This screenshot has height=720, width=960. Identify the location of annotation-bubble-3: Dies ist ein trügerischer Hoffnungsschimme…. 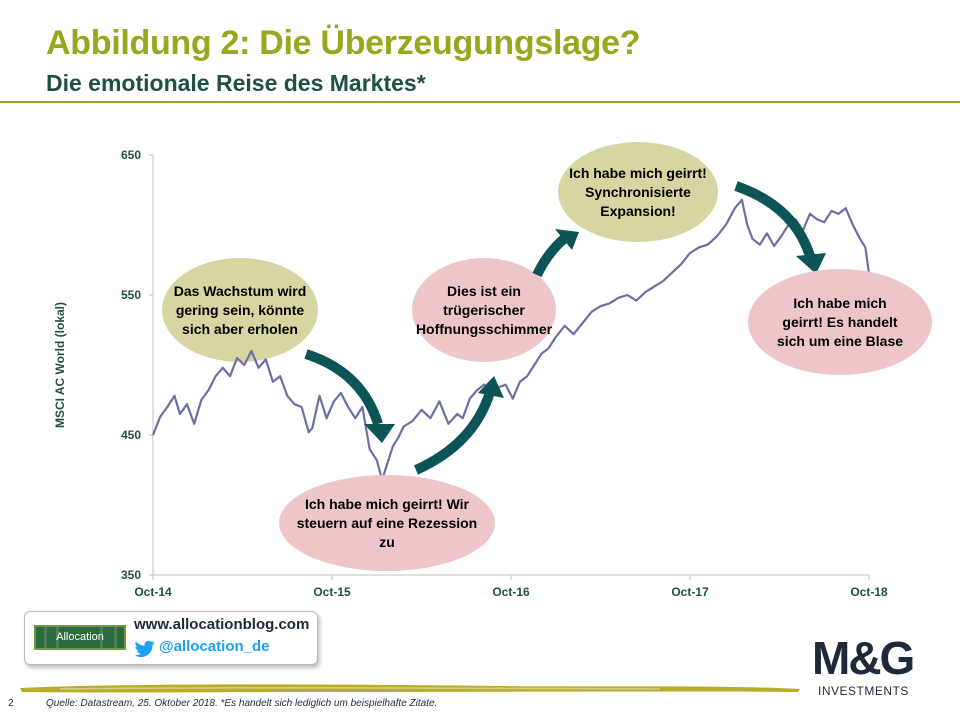
(484, 310).